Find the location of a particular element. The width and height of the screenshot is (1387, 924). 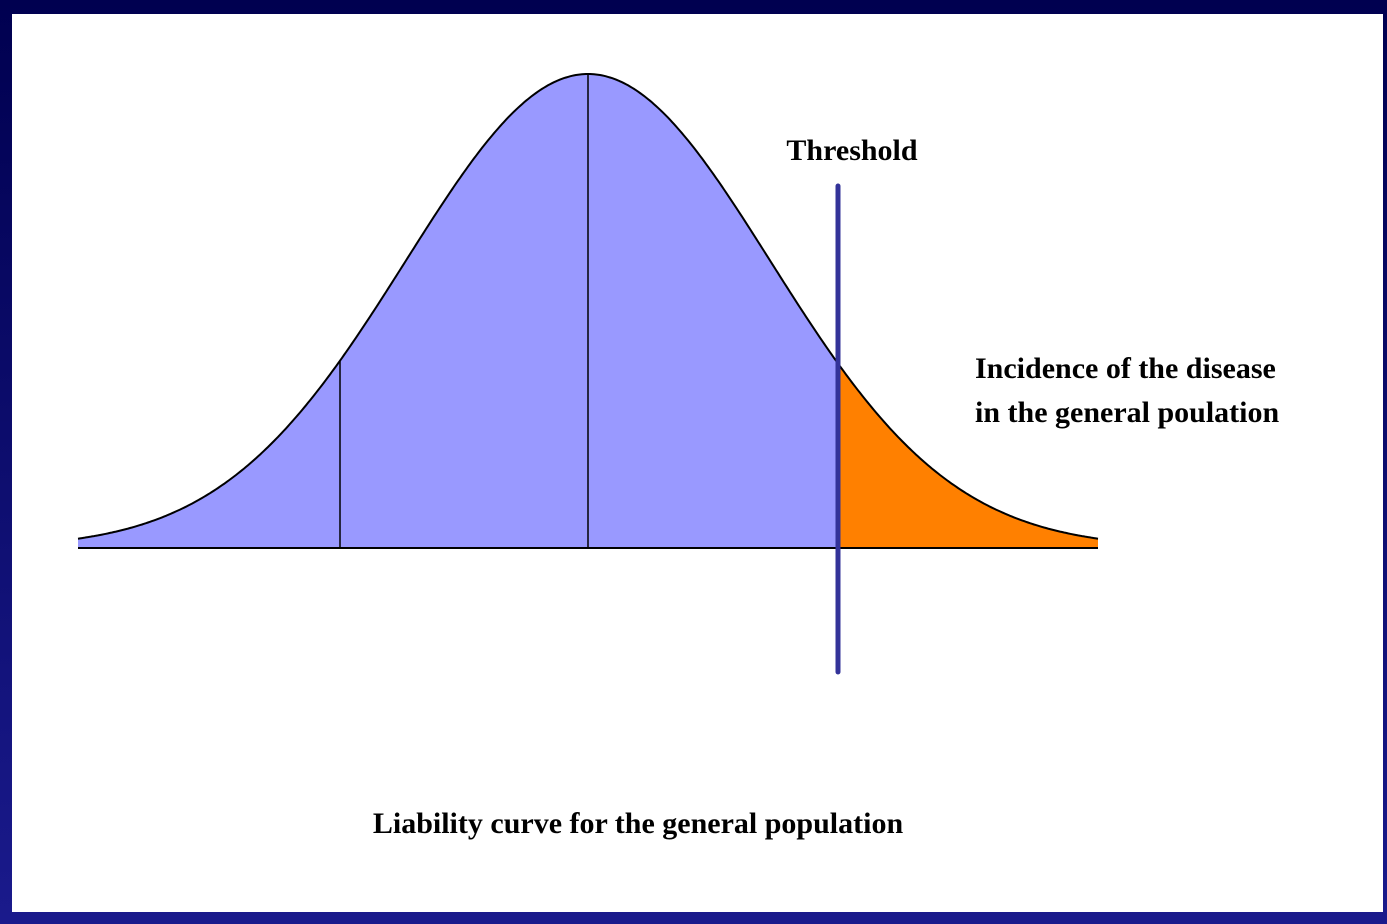

incidence-label: in the general poulation is located at coordinates (1127, 412).